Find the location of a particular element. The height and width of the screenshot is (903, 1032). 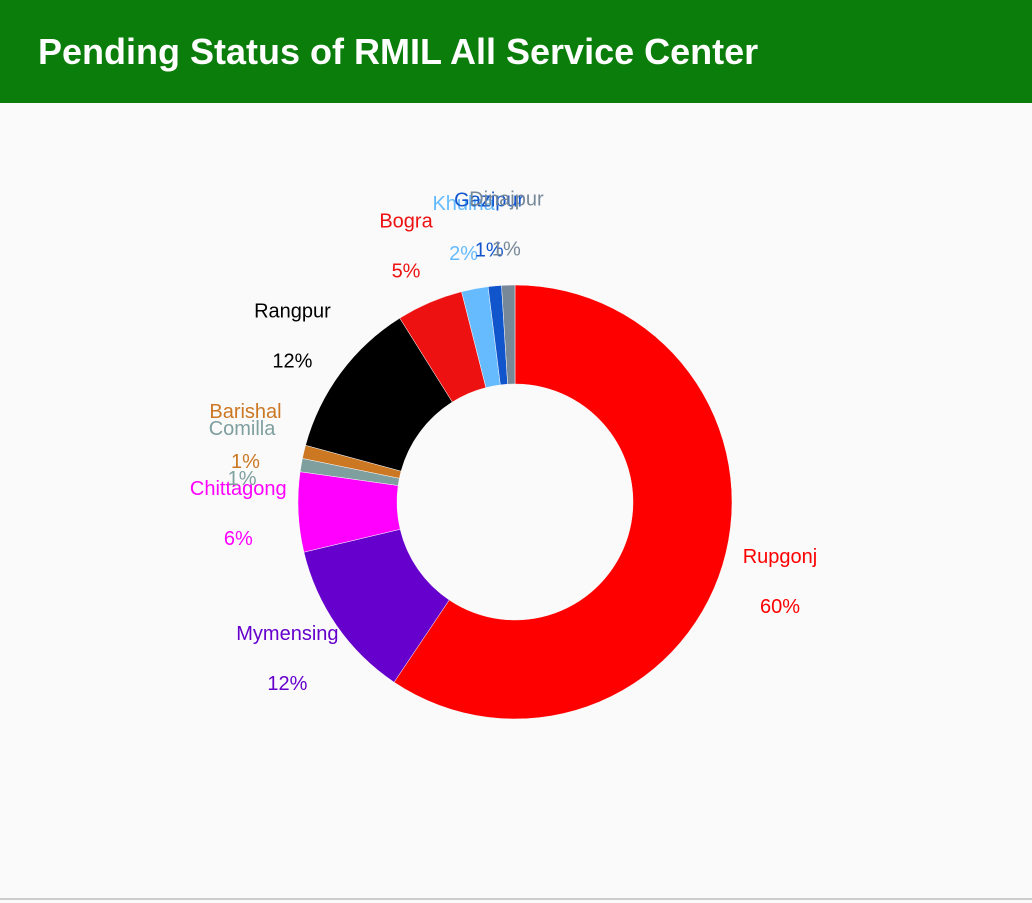

slice-percent: 2% is located at coordinates (463, 254).